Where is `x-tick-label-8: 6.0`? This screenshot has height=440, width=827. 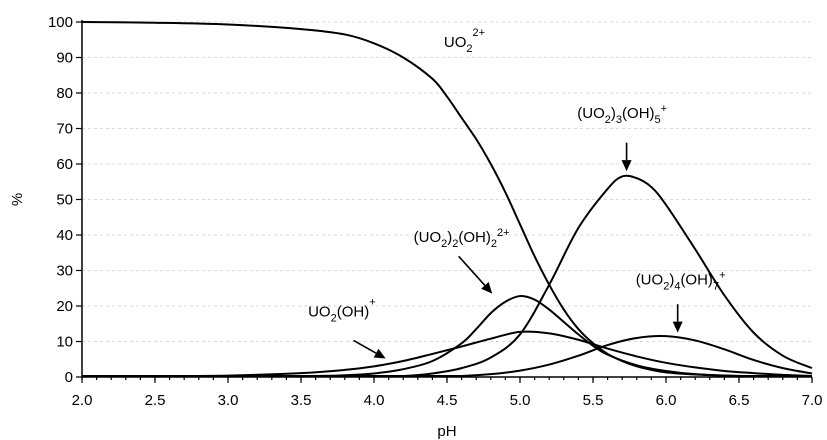 x-tick-label-8: 6.0 is located at coordinates (666, 400).